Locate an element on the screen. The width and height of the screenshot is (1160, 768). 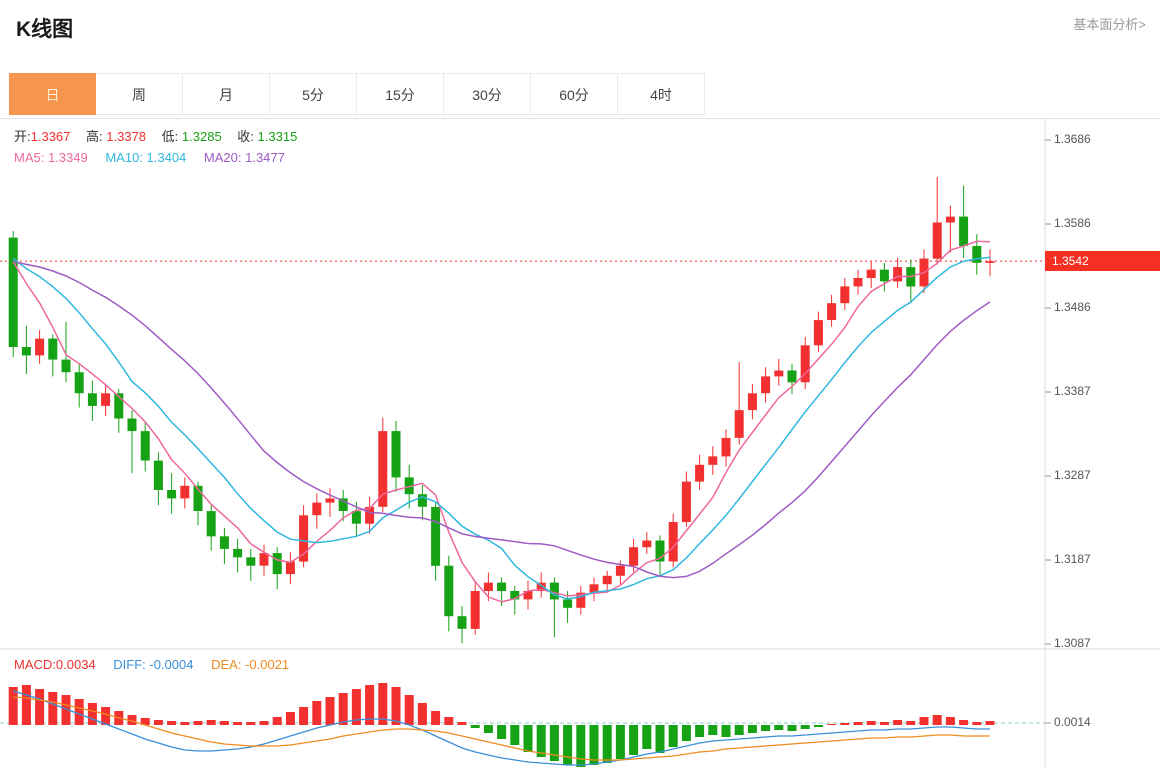
macd-axis-label: 0.0014 is located at coordinates (1072, 722).